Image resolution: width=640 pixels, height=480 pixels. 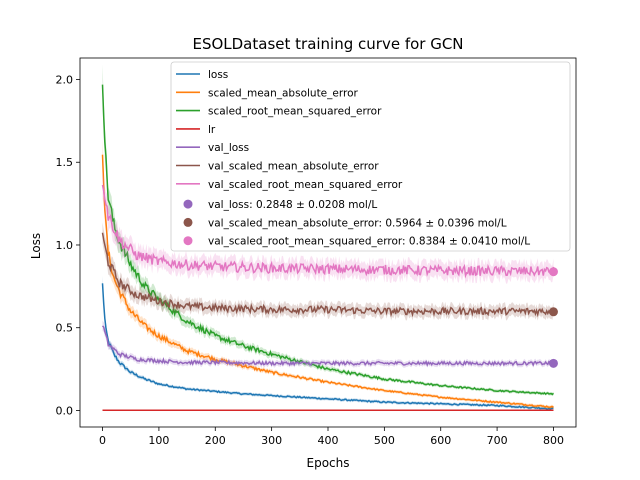 What do you see at coordinates (212, 130) in the screenshot?
I see `legend-entry: lr` at bounding box center [212, 130].